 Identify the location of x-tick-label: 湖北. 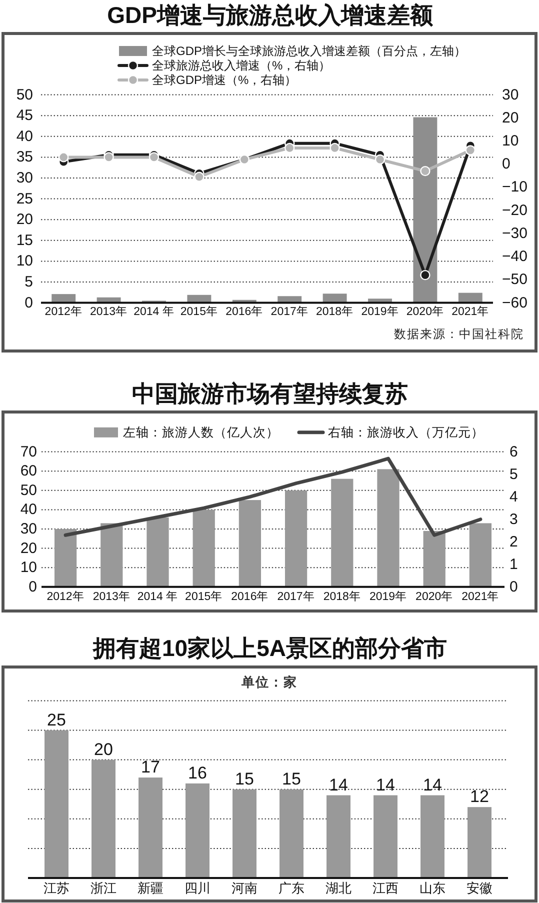
(339, 888).